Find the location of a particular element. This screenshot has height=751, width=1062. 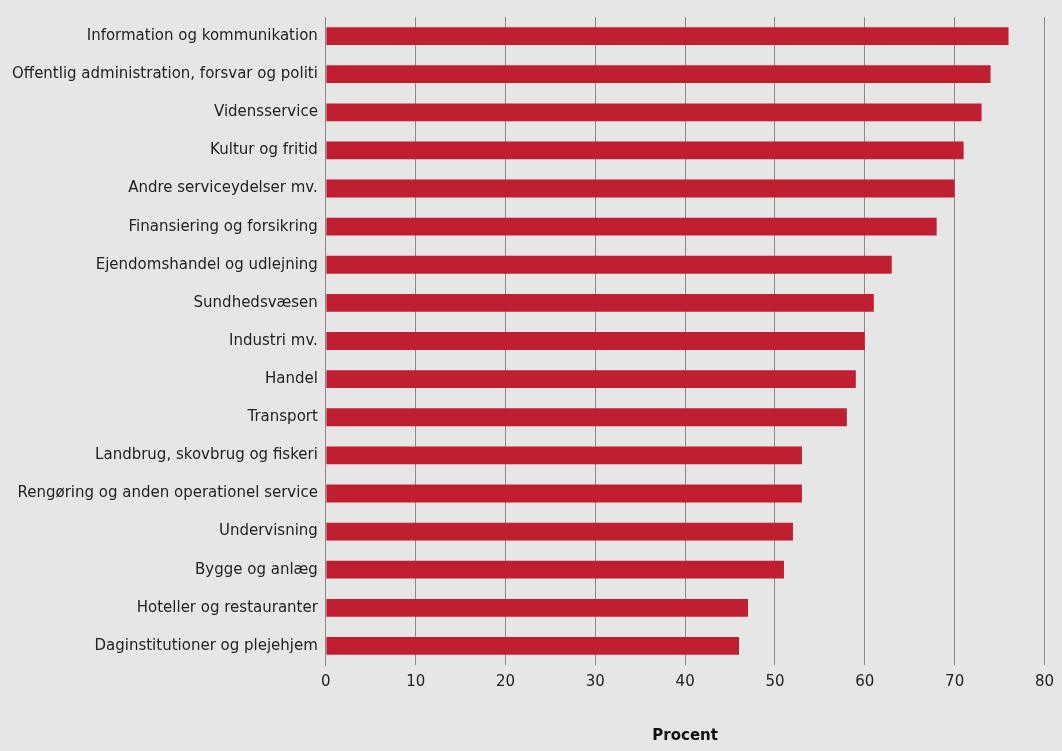

y-tick-label: Transport is located at coordinates (282, 416).